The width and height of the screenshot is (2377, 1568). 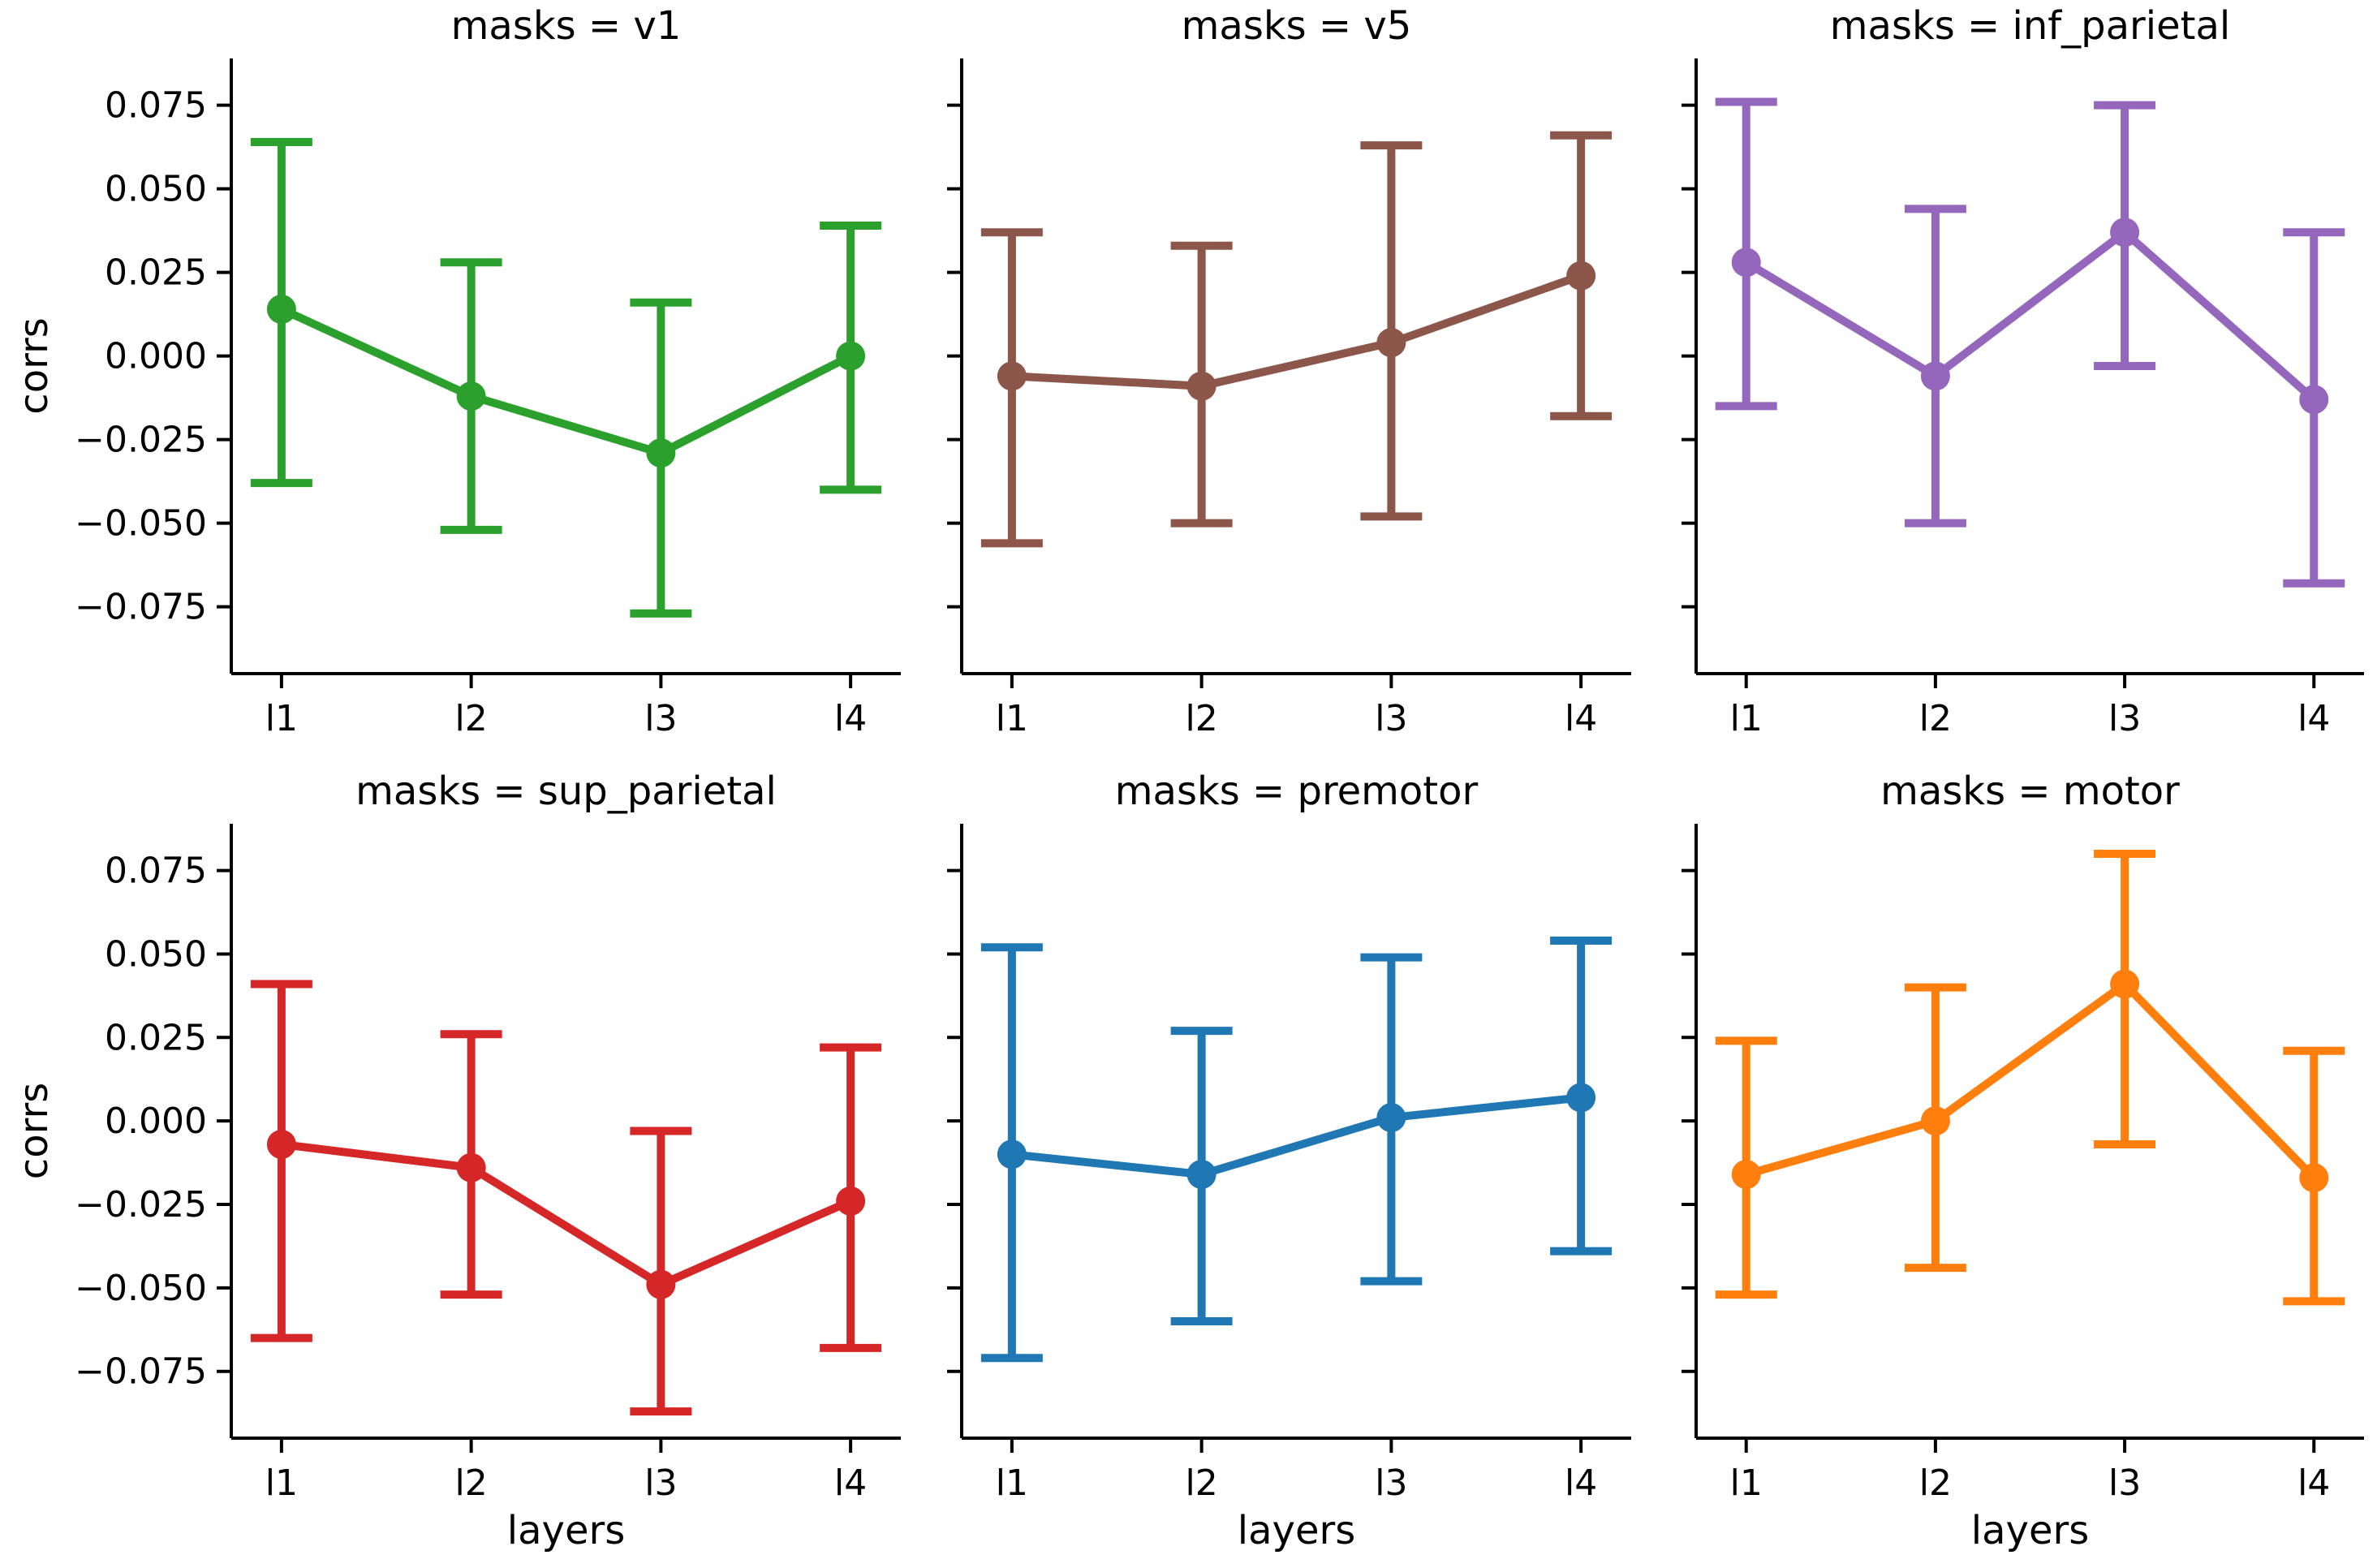 What do you see at coordinates (1746, 1483) in the screenshot?
I see `panel-6-xtick-label: l1` at bounding box center [1746, 1483].